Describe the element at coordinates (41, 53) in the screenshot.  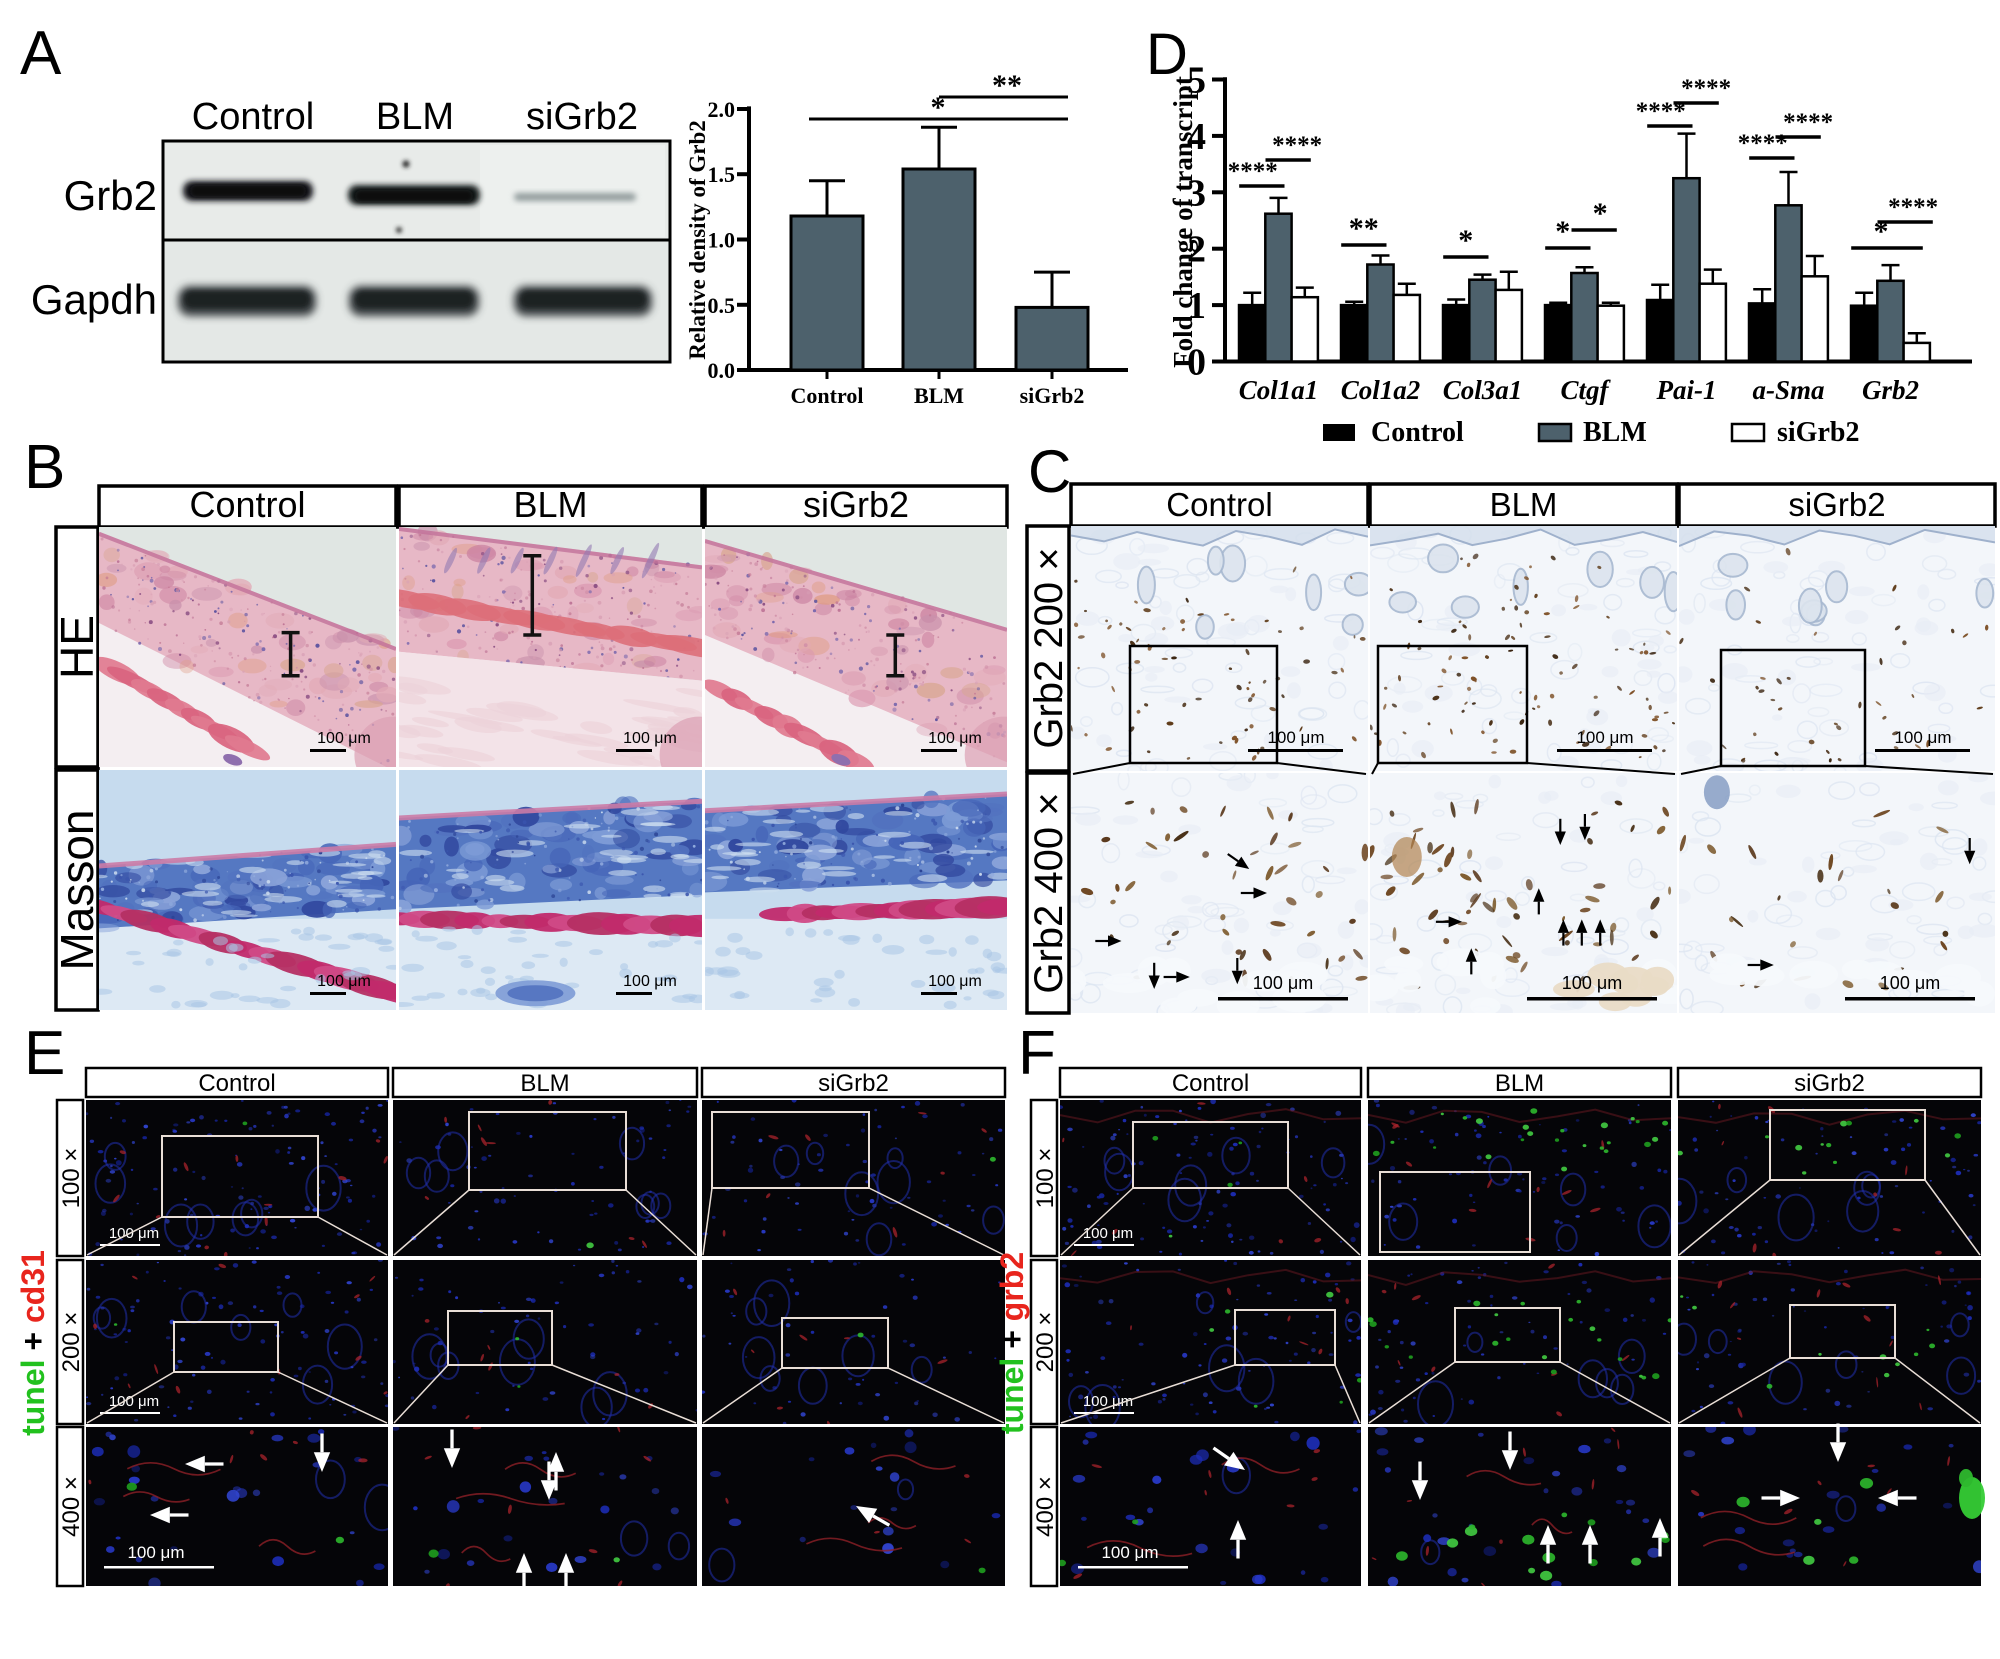
I see `svg-text: A` at that location.